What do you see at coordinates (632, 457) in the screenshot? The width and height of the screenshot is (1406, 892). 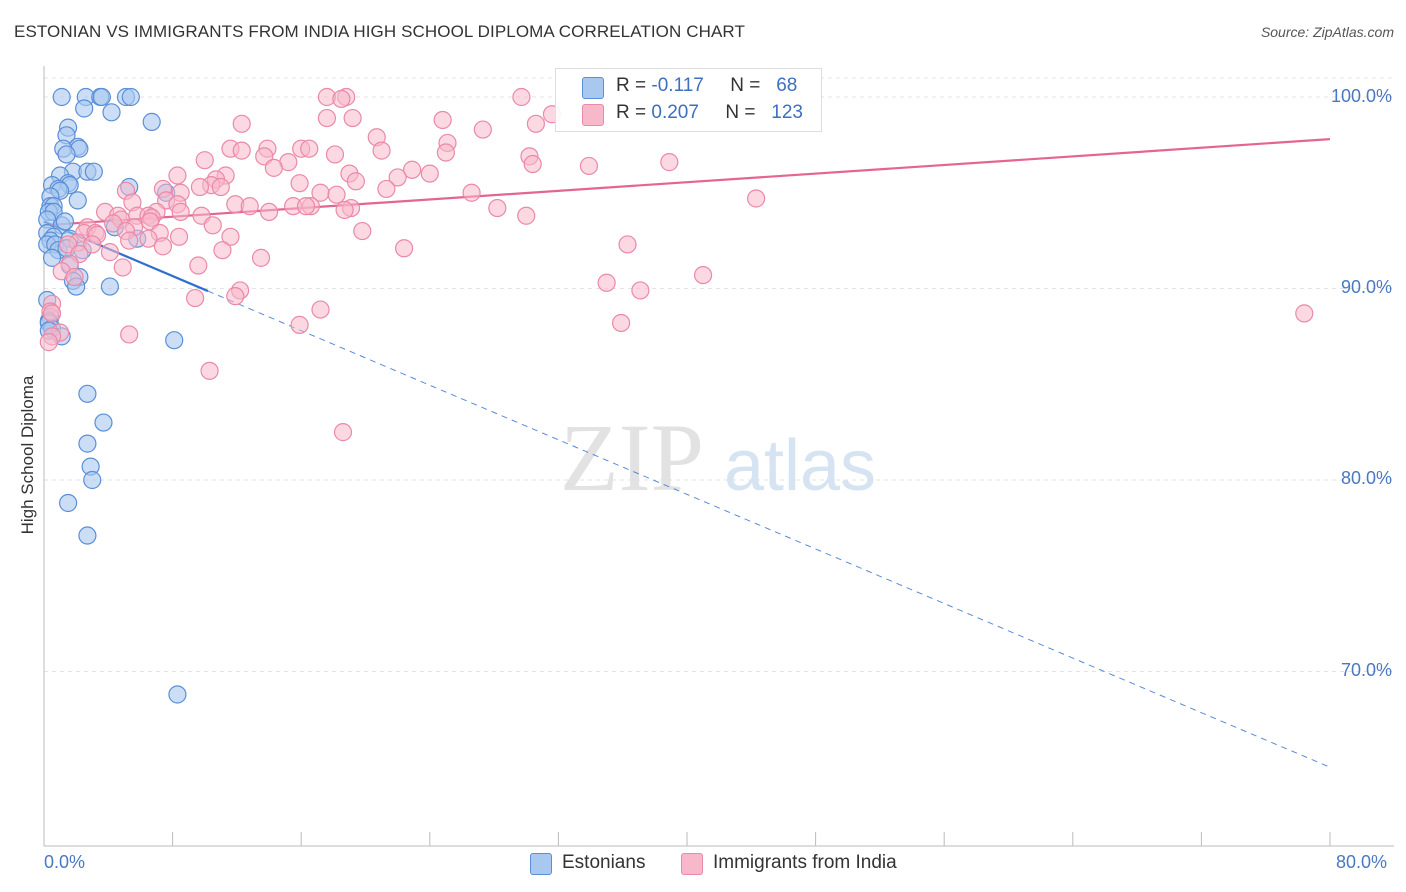 I see `watermark-zip: ZIP` at bounding box center [632, 457].